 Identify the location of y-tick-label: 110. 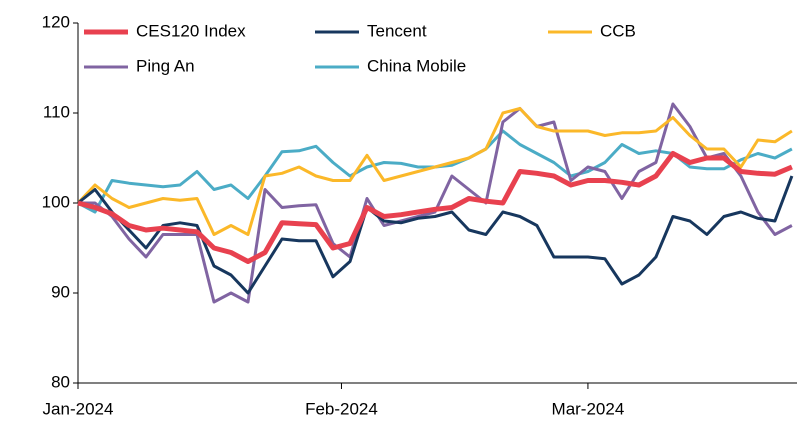
(56, 111).